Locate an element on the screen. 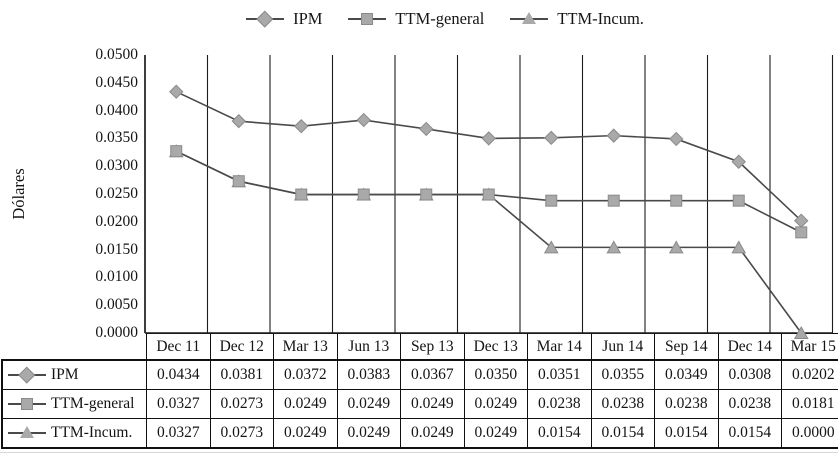 This screenshot has width=838, height=455. series-label-cell: TTM-Incum. is located at coordinates (74, 433).